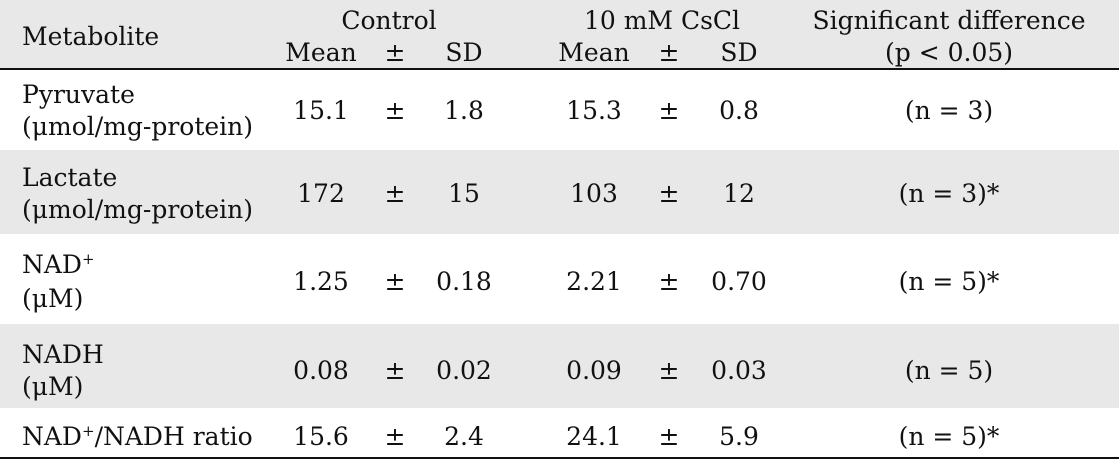  I want to click on row-4-cscl-pm: ±, so click(669, 370).